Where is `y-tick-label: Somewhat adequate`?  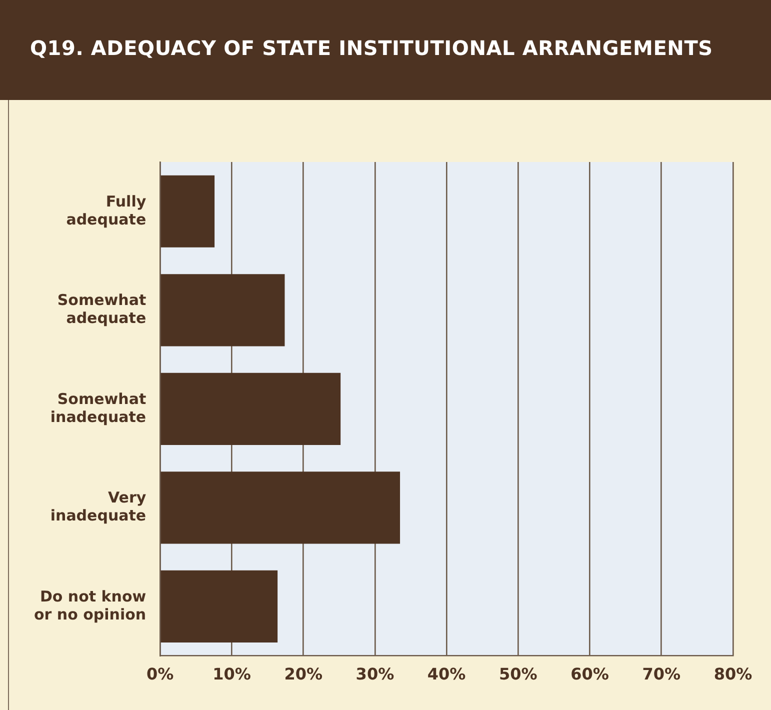
y-tick-label: Somewhat adequate is located at coordinates (101, 309).